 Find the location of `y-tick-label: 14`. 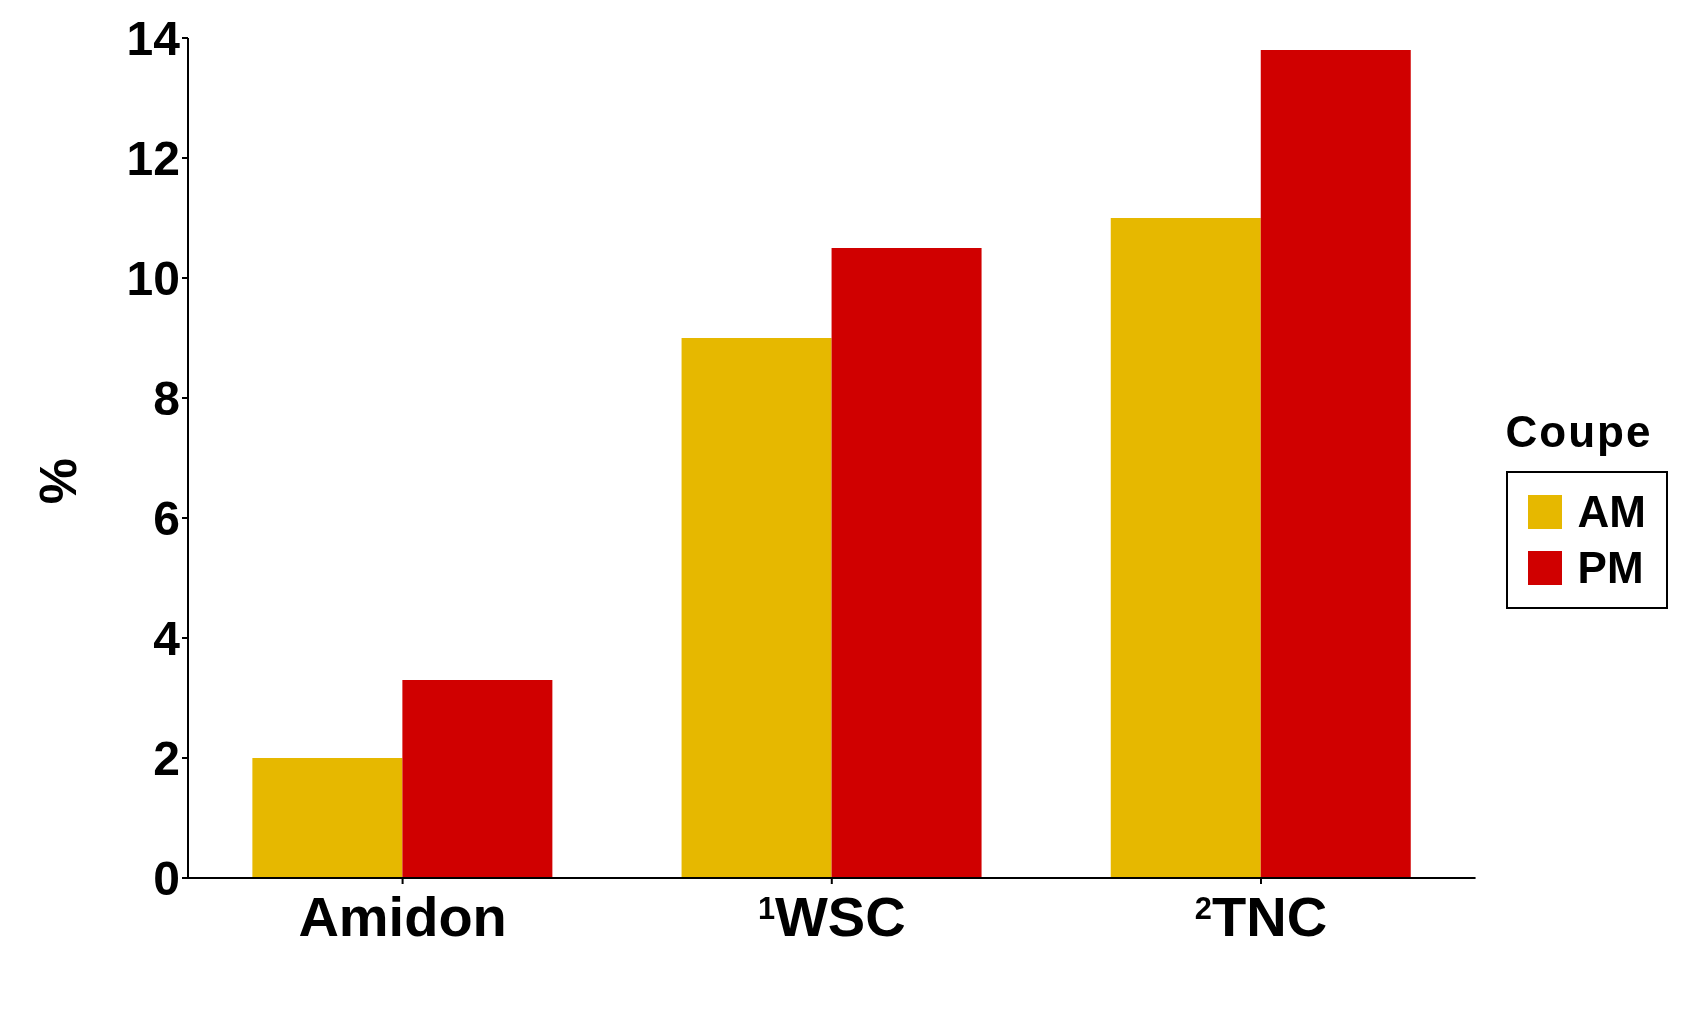

y-tick-label: 14 is located at coordinates (153, 39).